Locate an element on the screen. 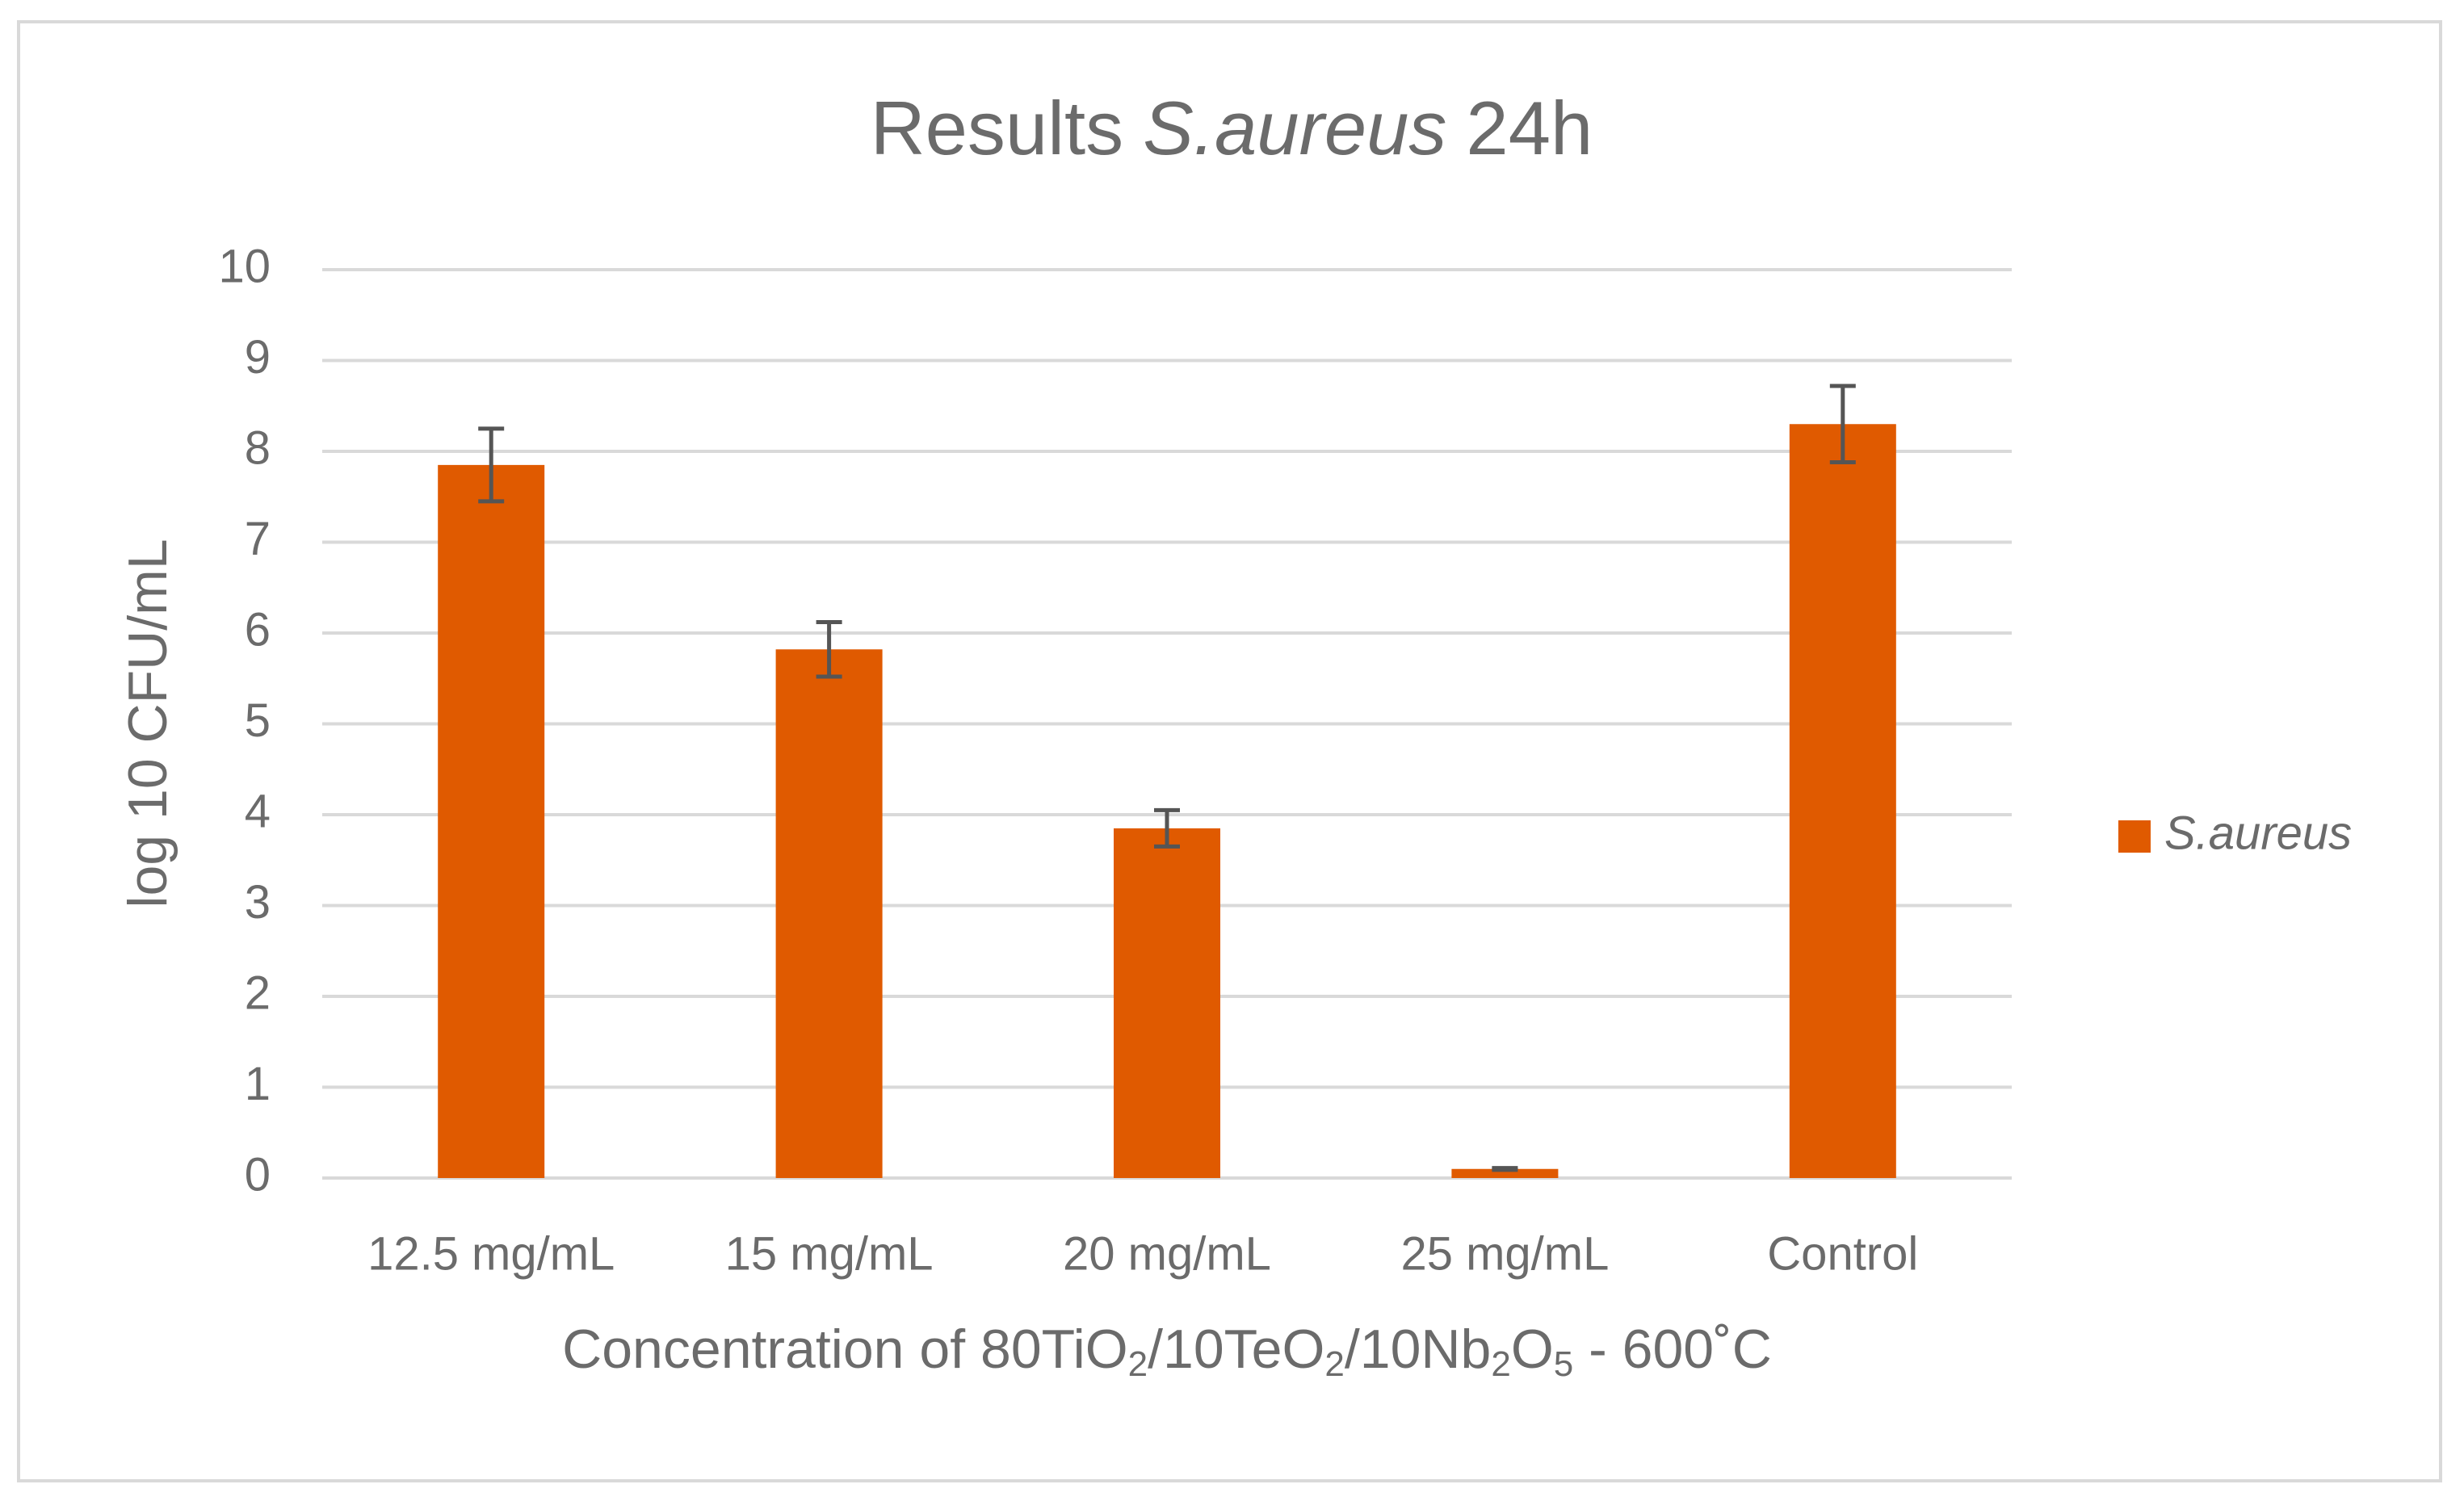  legend-label: S.aureus is located at coordinates (2258, 833).